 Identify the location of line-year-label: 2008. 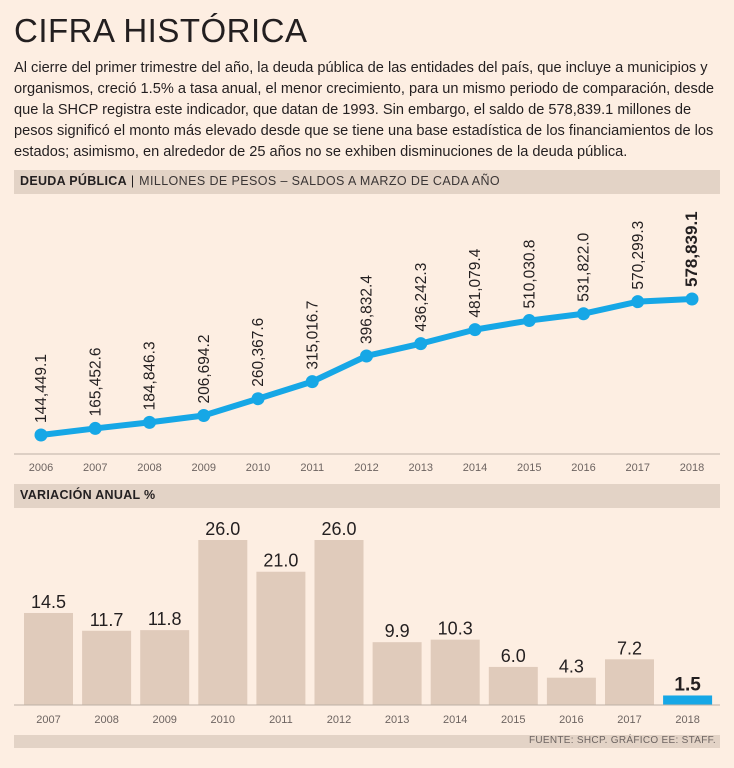
(149, 468).